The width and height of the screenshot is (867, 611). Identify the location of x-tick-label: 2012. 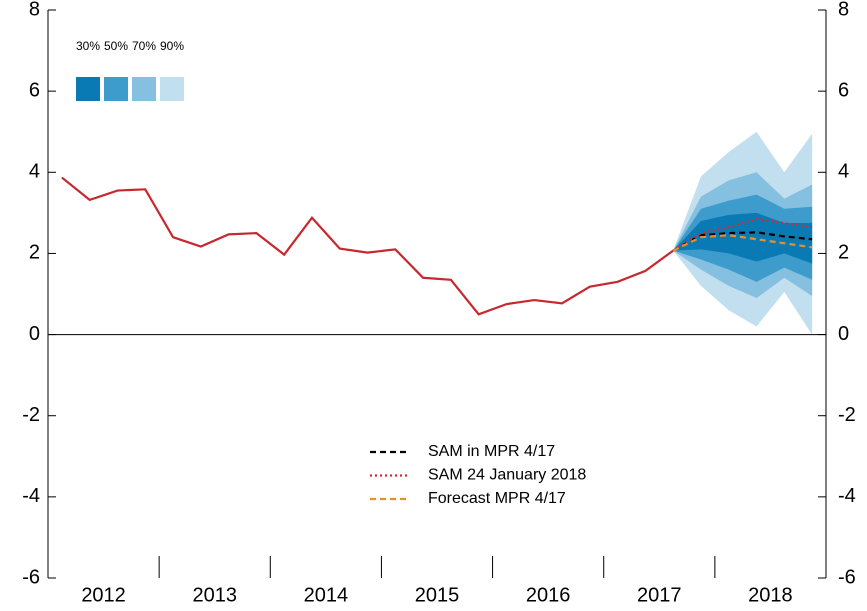
(103, 595).